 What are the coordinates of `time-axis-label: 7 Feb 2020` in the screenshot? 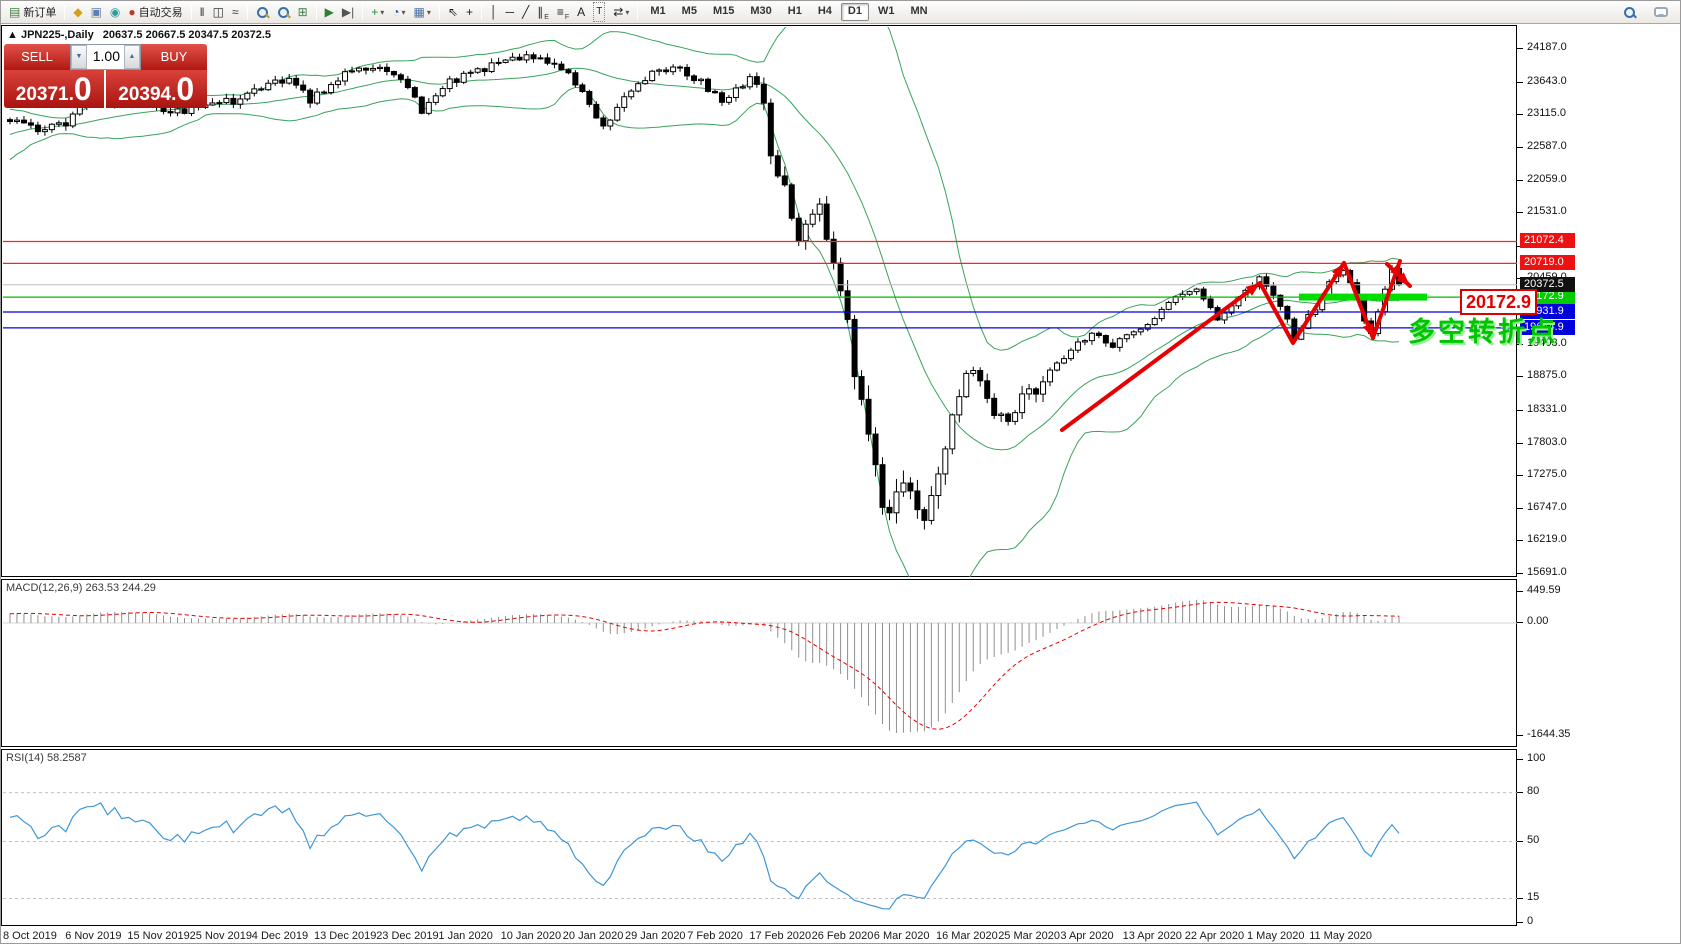 It's located at (715, 936).